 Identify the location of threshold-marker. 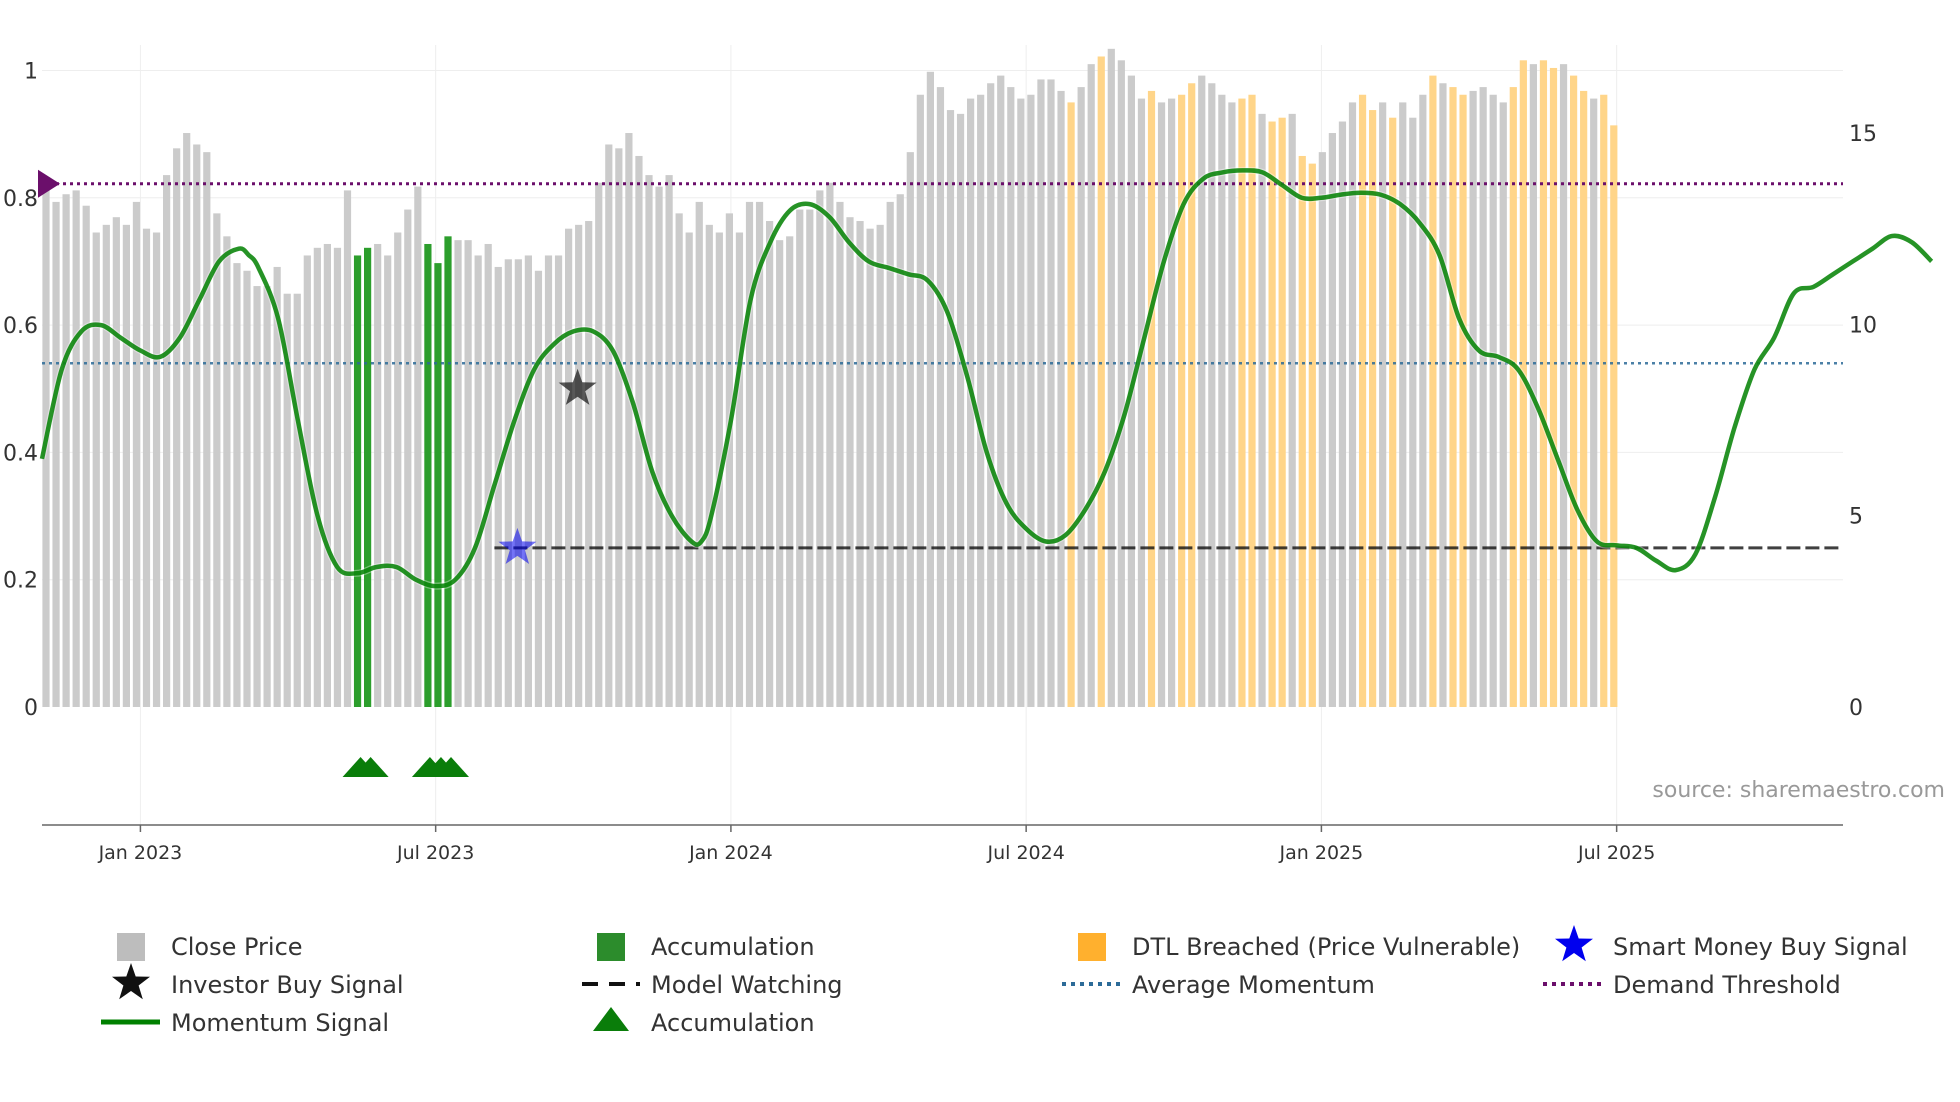
(49, 183).